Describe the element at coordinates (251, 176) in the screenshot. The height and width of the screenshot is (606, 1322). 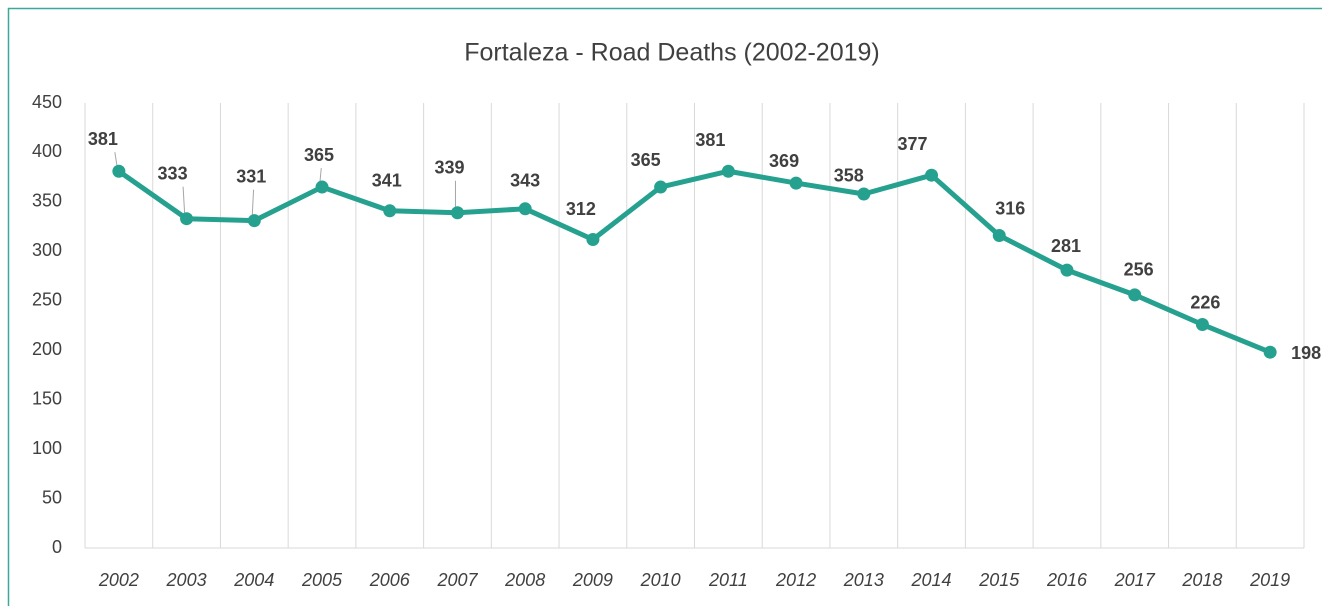
I see `data-label: 331` at that location.